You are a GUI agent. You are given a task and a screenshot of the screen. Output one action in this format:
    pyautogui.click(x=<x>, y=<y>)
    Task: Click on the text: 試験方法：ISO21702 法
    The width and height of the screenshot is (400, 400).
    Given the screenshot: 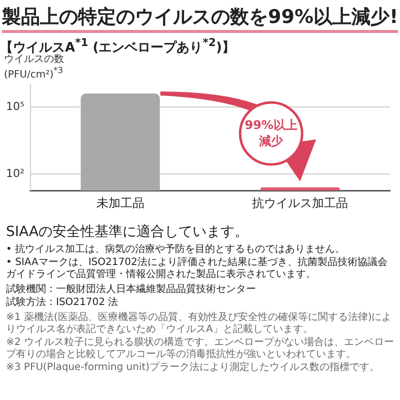 What is the action you would take?
    pyautogui.click(x=63, y=303)
    